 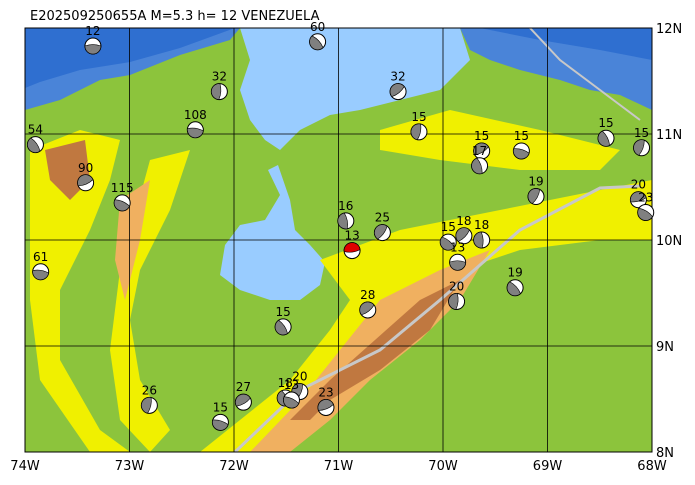 What do you see at coordinates (25, 466) in the screenshot?
I see `x-tick-label: 74W` at bounding box center [25, 466].